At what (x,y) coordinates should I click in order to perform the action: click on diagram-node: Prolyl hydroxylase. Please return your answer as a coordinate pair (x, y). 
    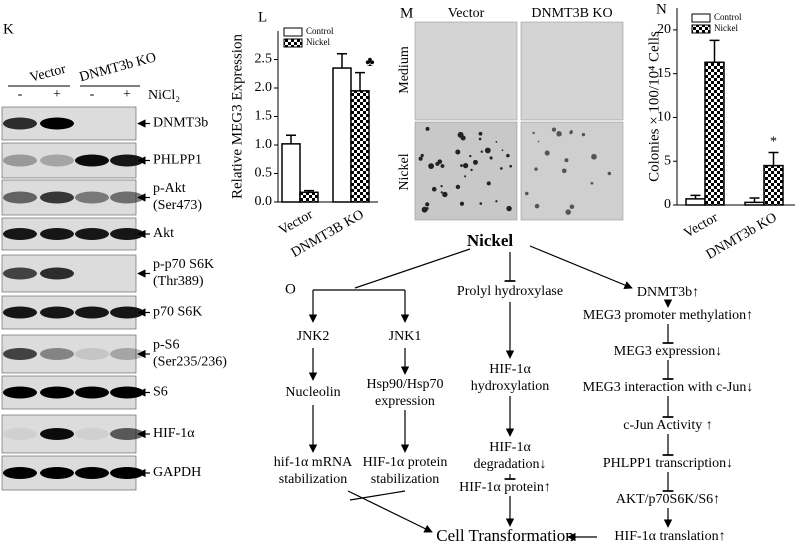
    Looking at the image, I should click on (510, 291).